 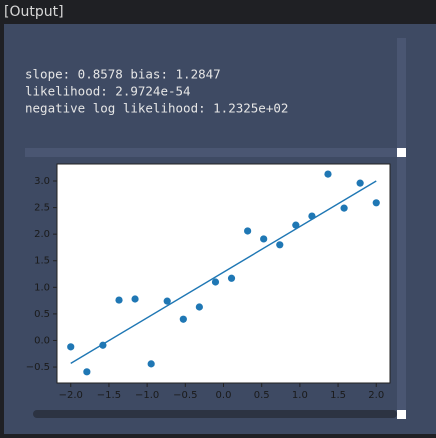 I want to click on x-tick-label: −0.5, so click(x=185, y=395).